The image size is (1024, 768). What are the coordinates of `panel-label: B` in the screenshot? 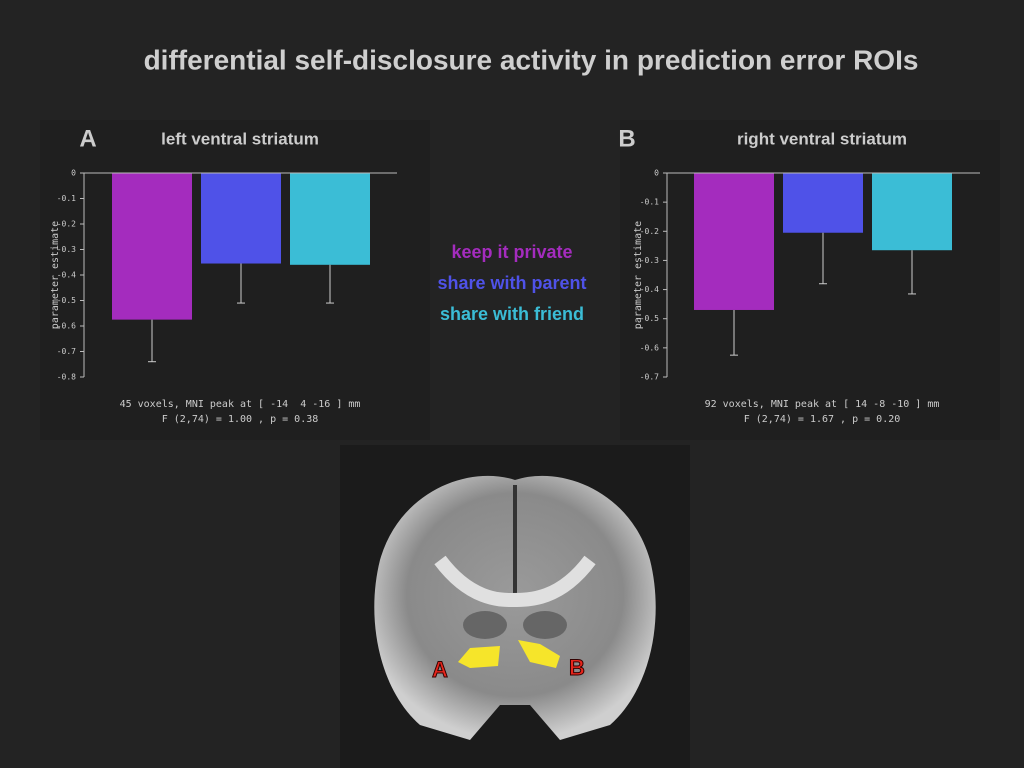 It's located at (626, 138).